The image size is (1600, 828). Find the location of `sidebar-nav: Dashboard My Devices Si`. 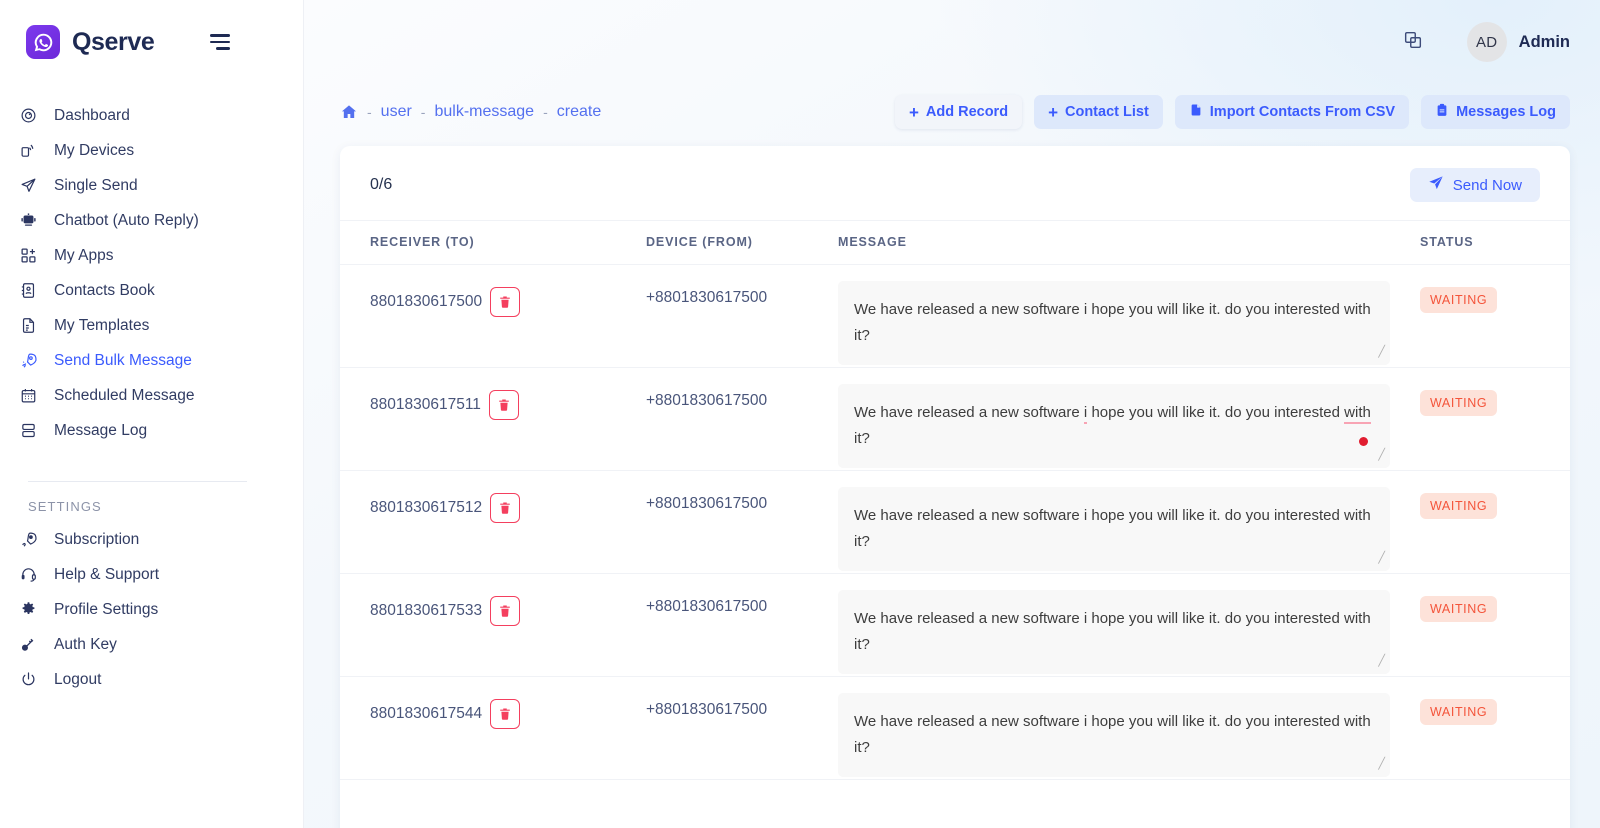

sidebar-nav: Dashboard My Devices Si is located at coordinates (151, 390).